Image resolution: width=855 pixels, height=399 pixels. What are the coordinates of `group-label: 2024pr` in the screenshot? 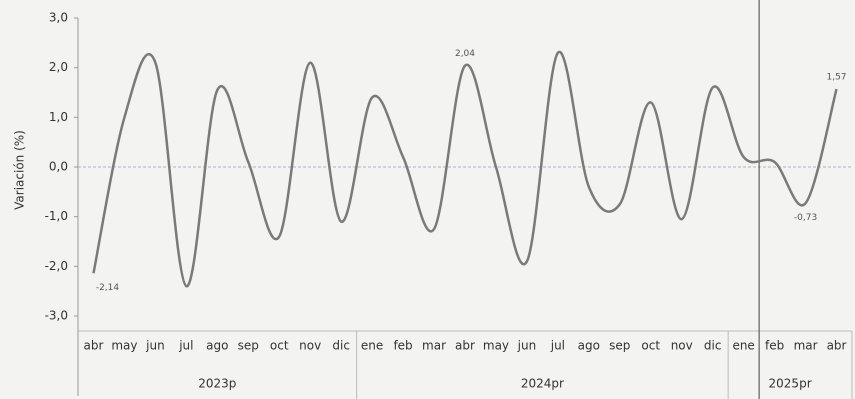 It's located at (542, 384).